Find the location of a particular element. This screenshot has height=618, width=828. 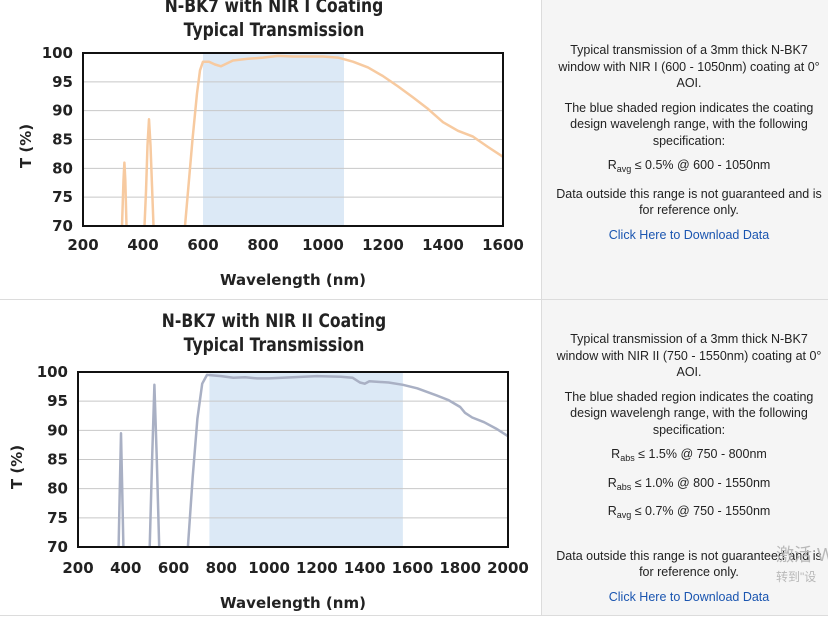

x-tick-label: 1800 is located at coordinates (460, 568).